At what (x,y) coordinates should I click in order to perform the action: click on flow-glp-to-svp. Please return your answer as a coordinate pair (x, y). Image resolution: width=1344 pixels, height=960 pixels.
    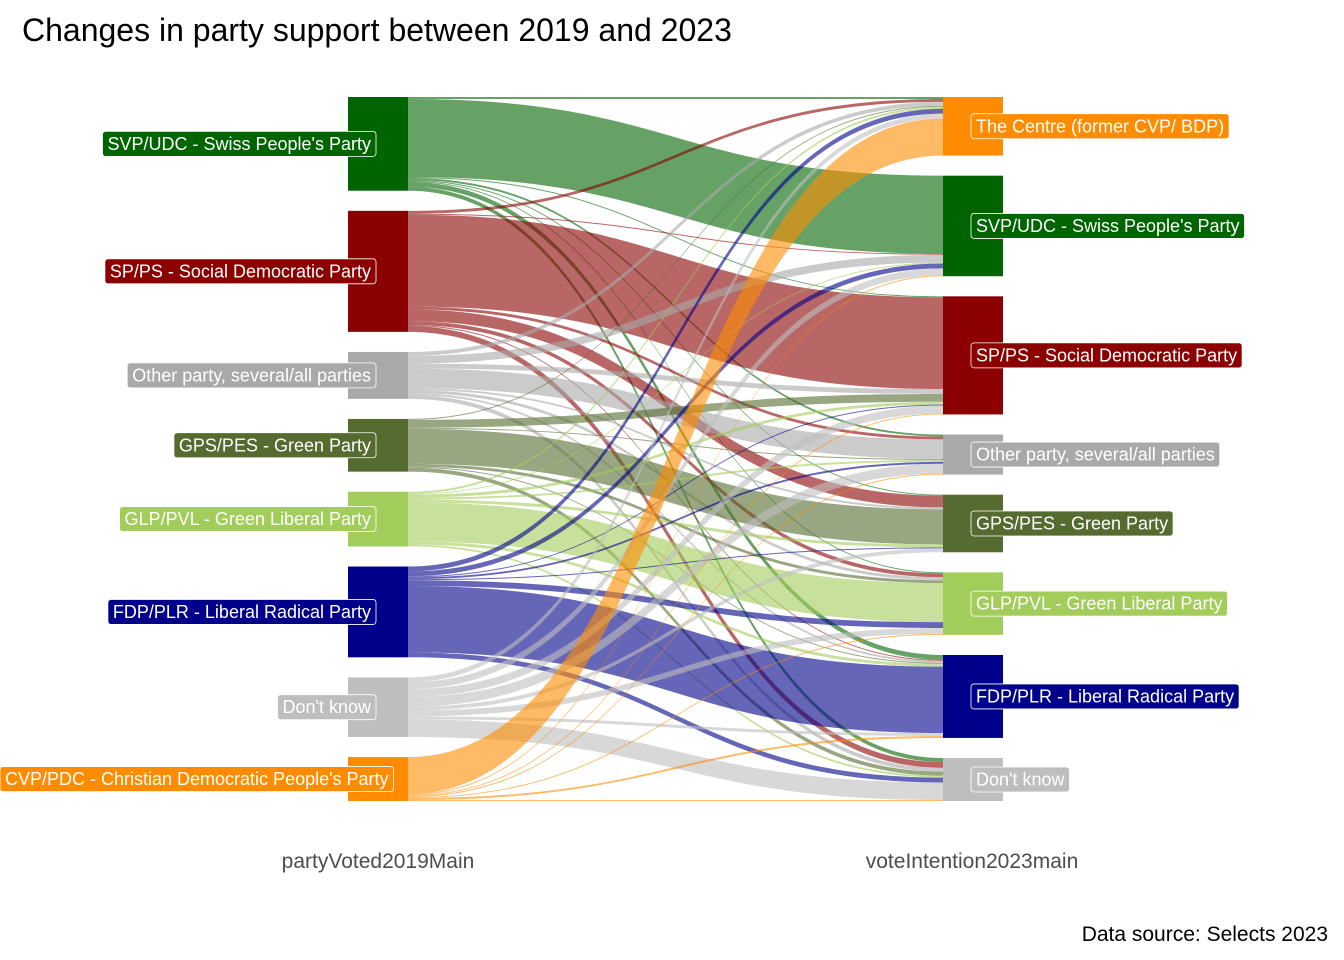
    Looking at the image, I should click on (675, 378).